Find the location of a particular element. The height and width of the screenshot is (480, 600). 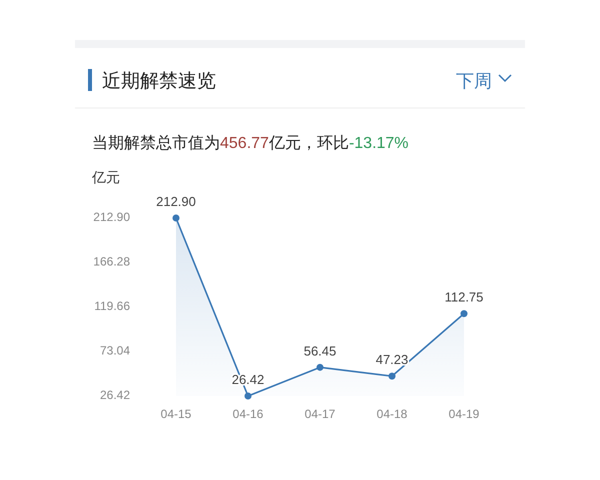

y-tick-label: 26.42 is located at coordinates (115, 395).